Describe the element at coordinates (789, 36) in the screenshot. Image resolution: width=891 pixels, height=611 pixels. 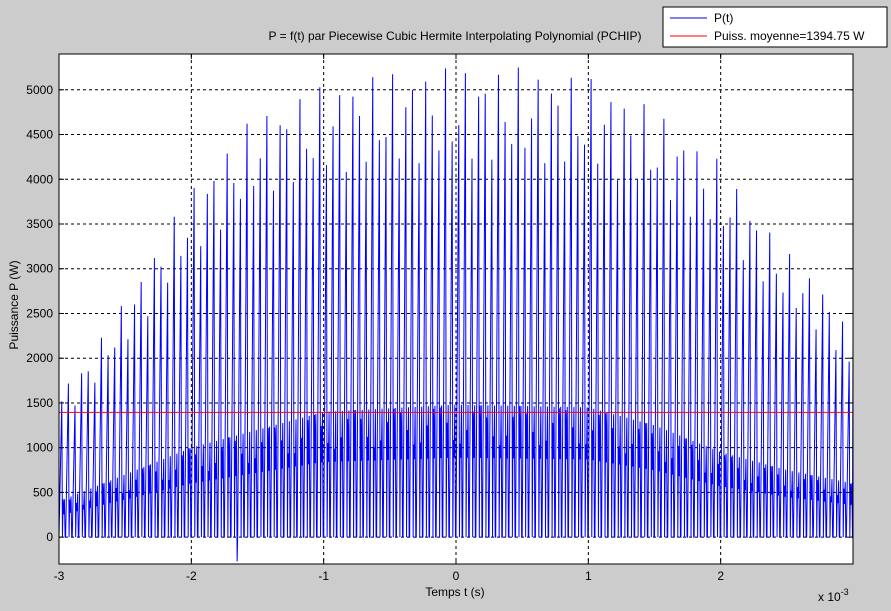
I see `legend-label-average-power: Puiss. moyenne=1394.75 W` at that location.